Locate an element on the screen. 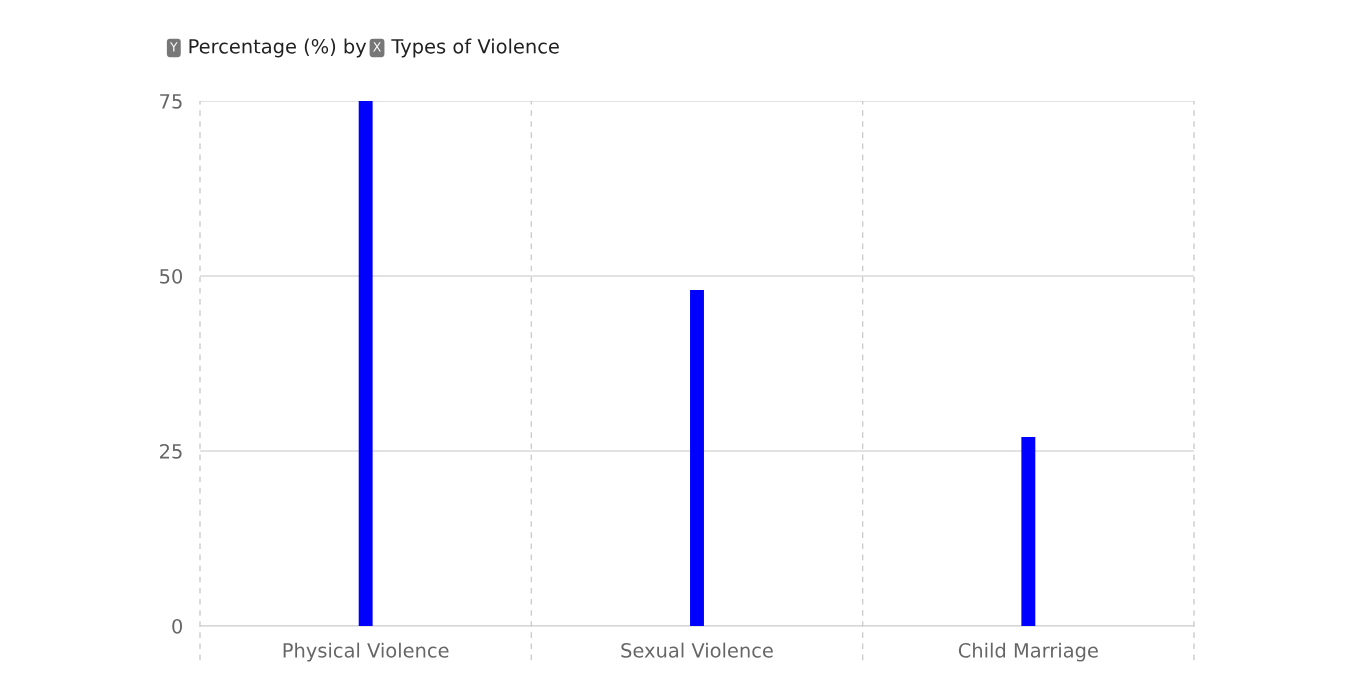  y-tick-label: 75 is located at coordinates (171, 101).